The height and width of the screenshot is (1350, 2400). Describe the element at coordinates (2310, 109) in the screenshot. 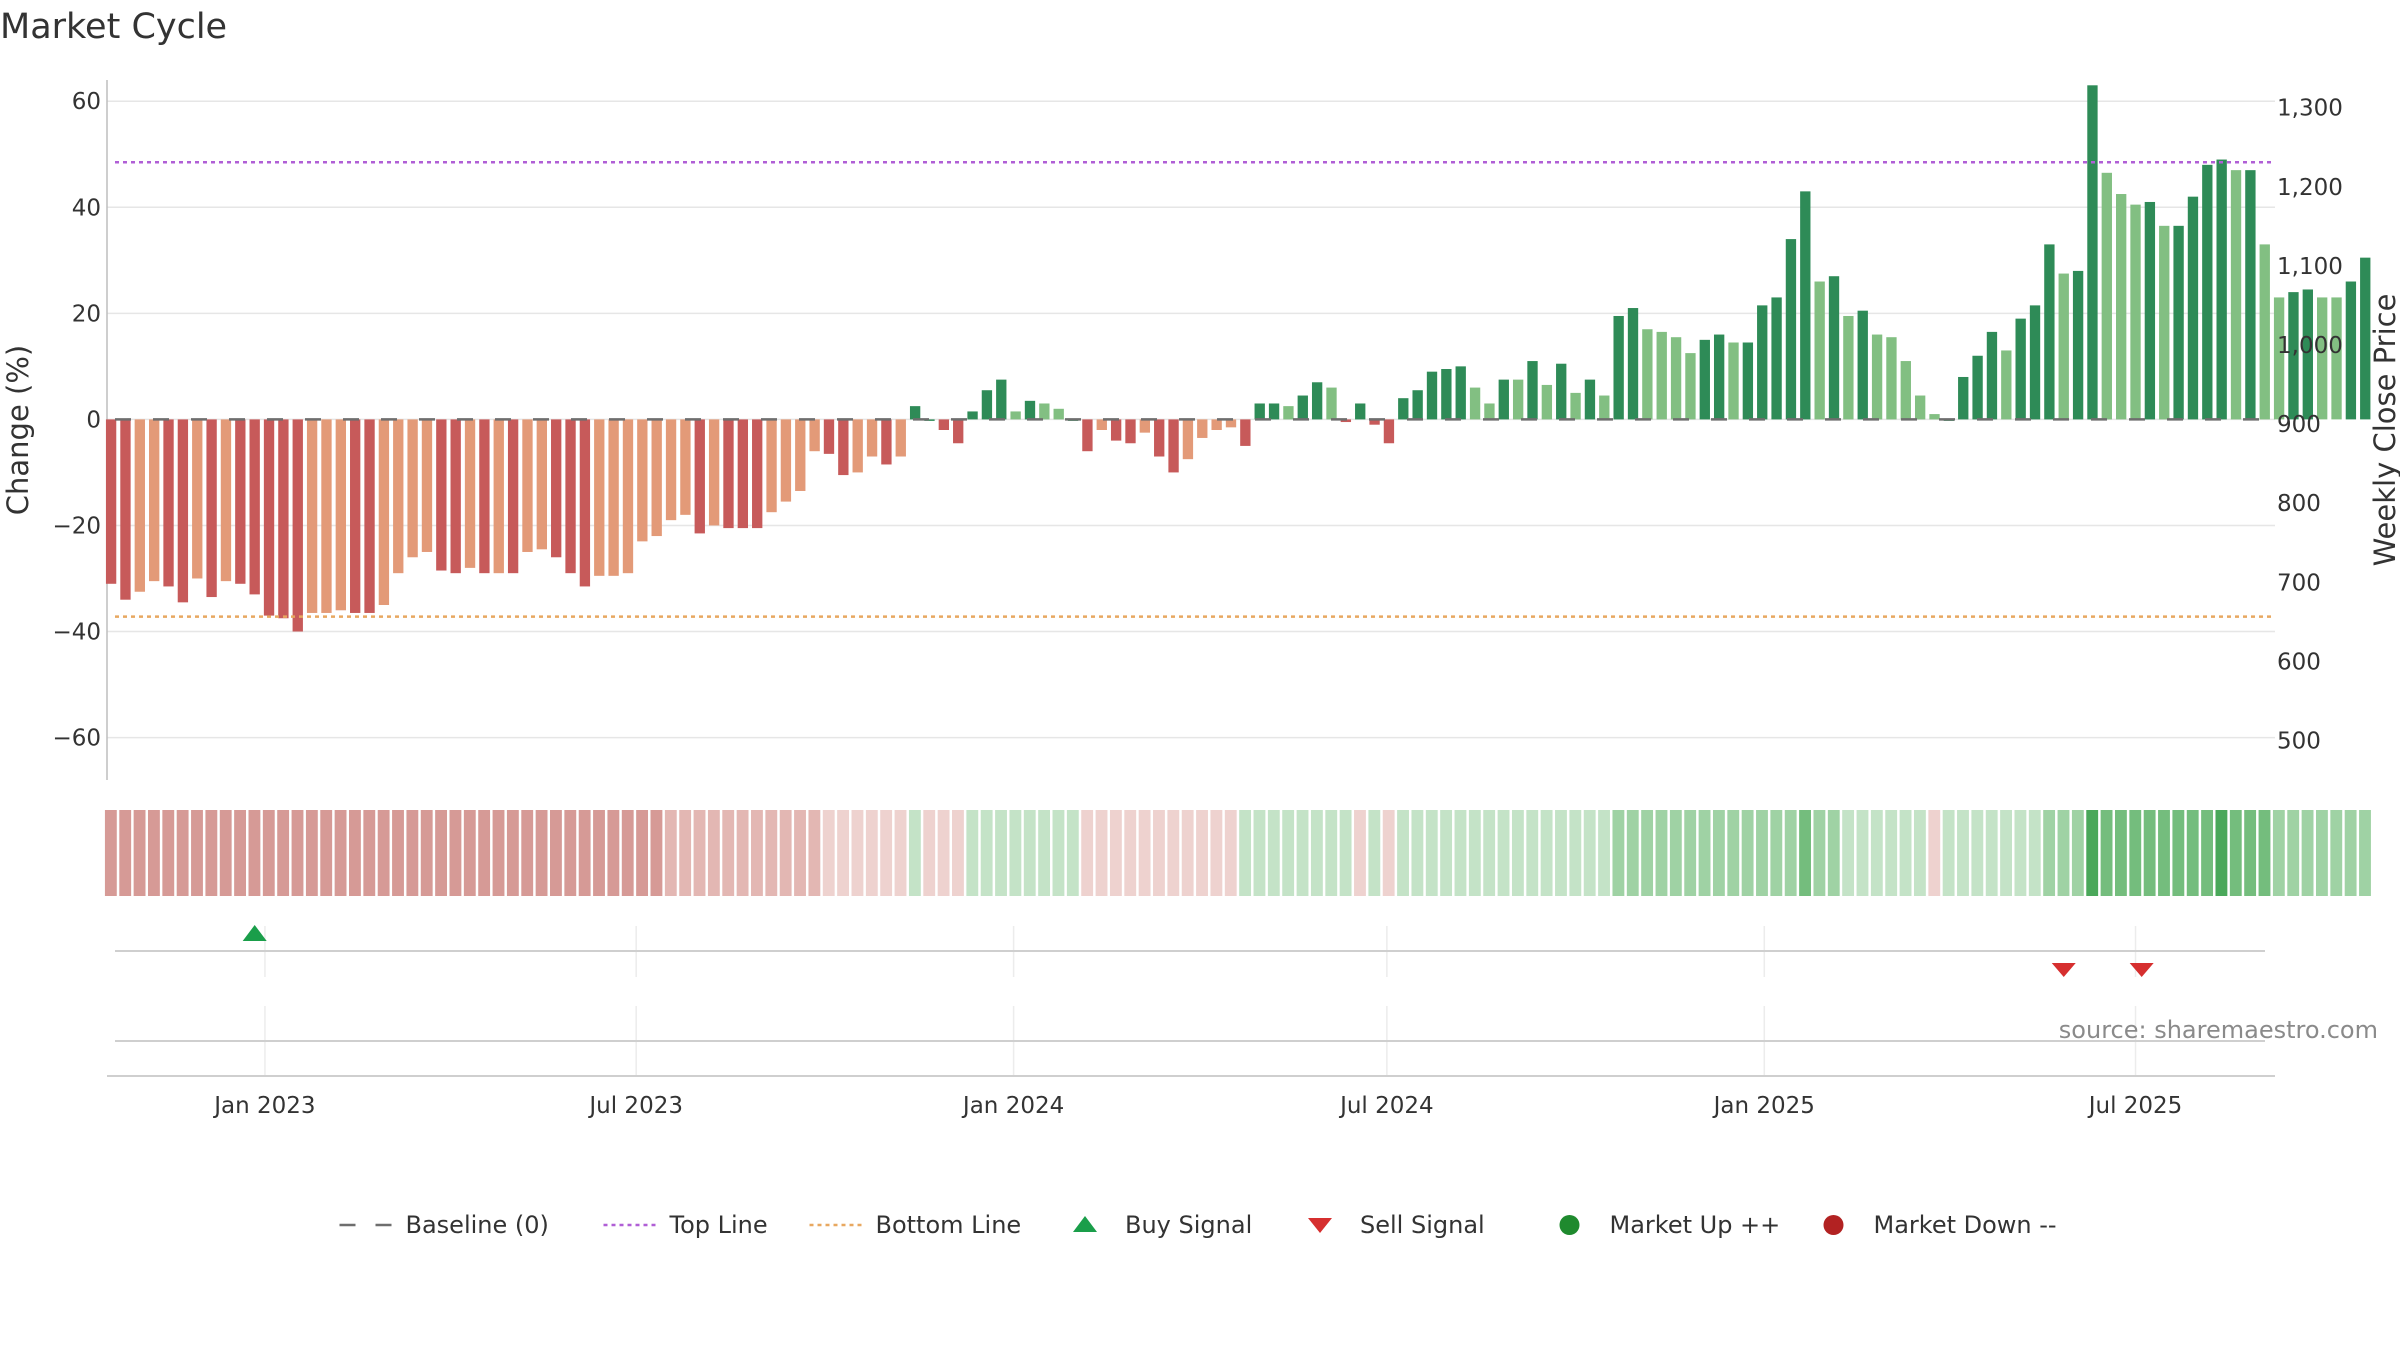

I see `y2-tick-label: 1,300` at that location.